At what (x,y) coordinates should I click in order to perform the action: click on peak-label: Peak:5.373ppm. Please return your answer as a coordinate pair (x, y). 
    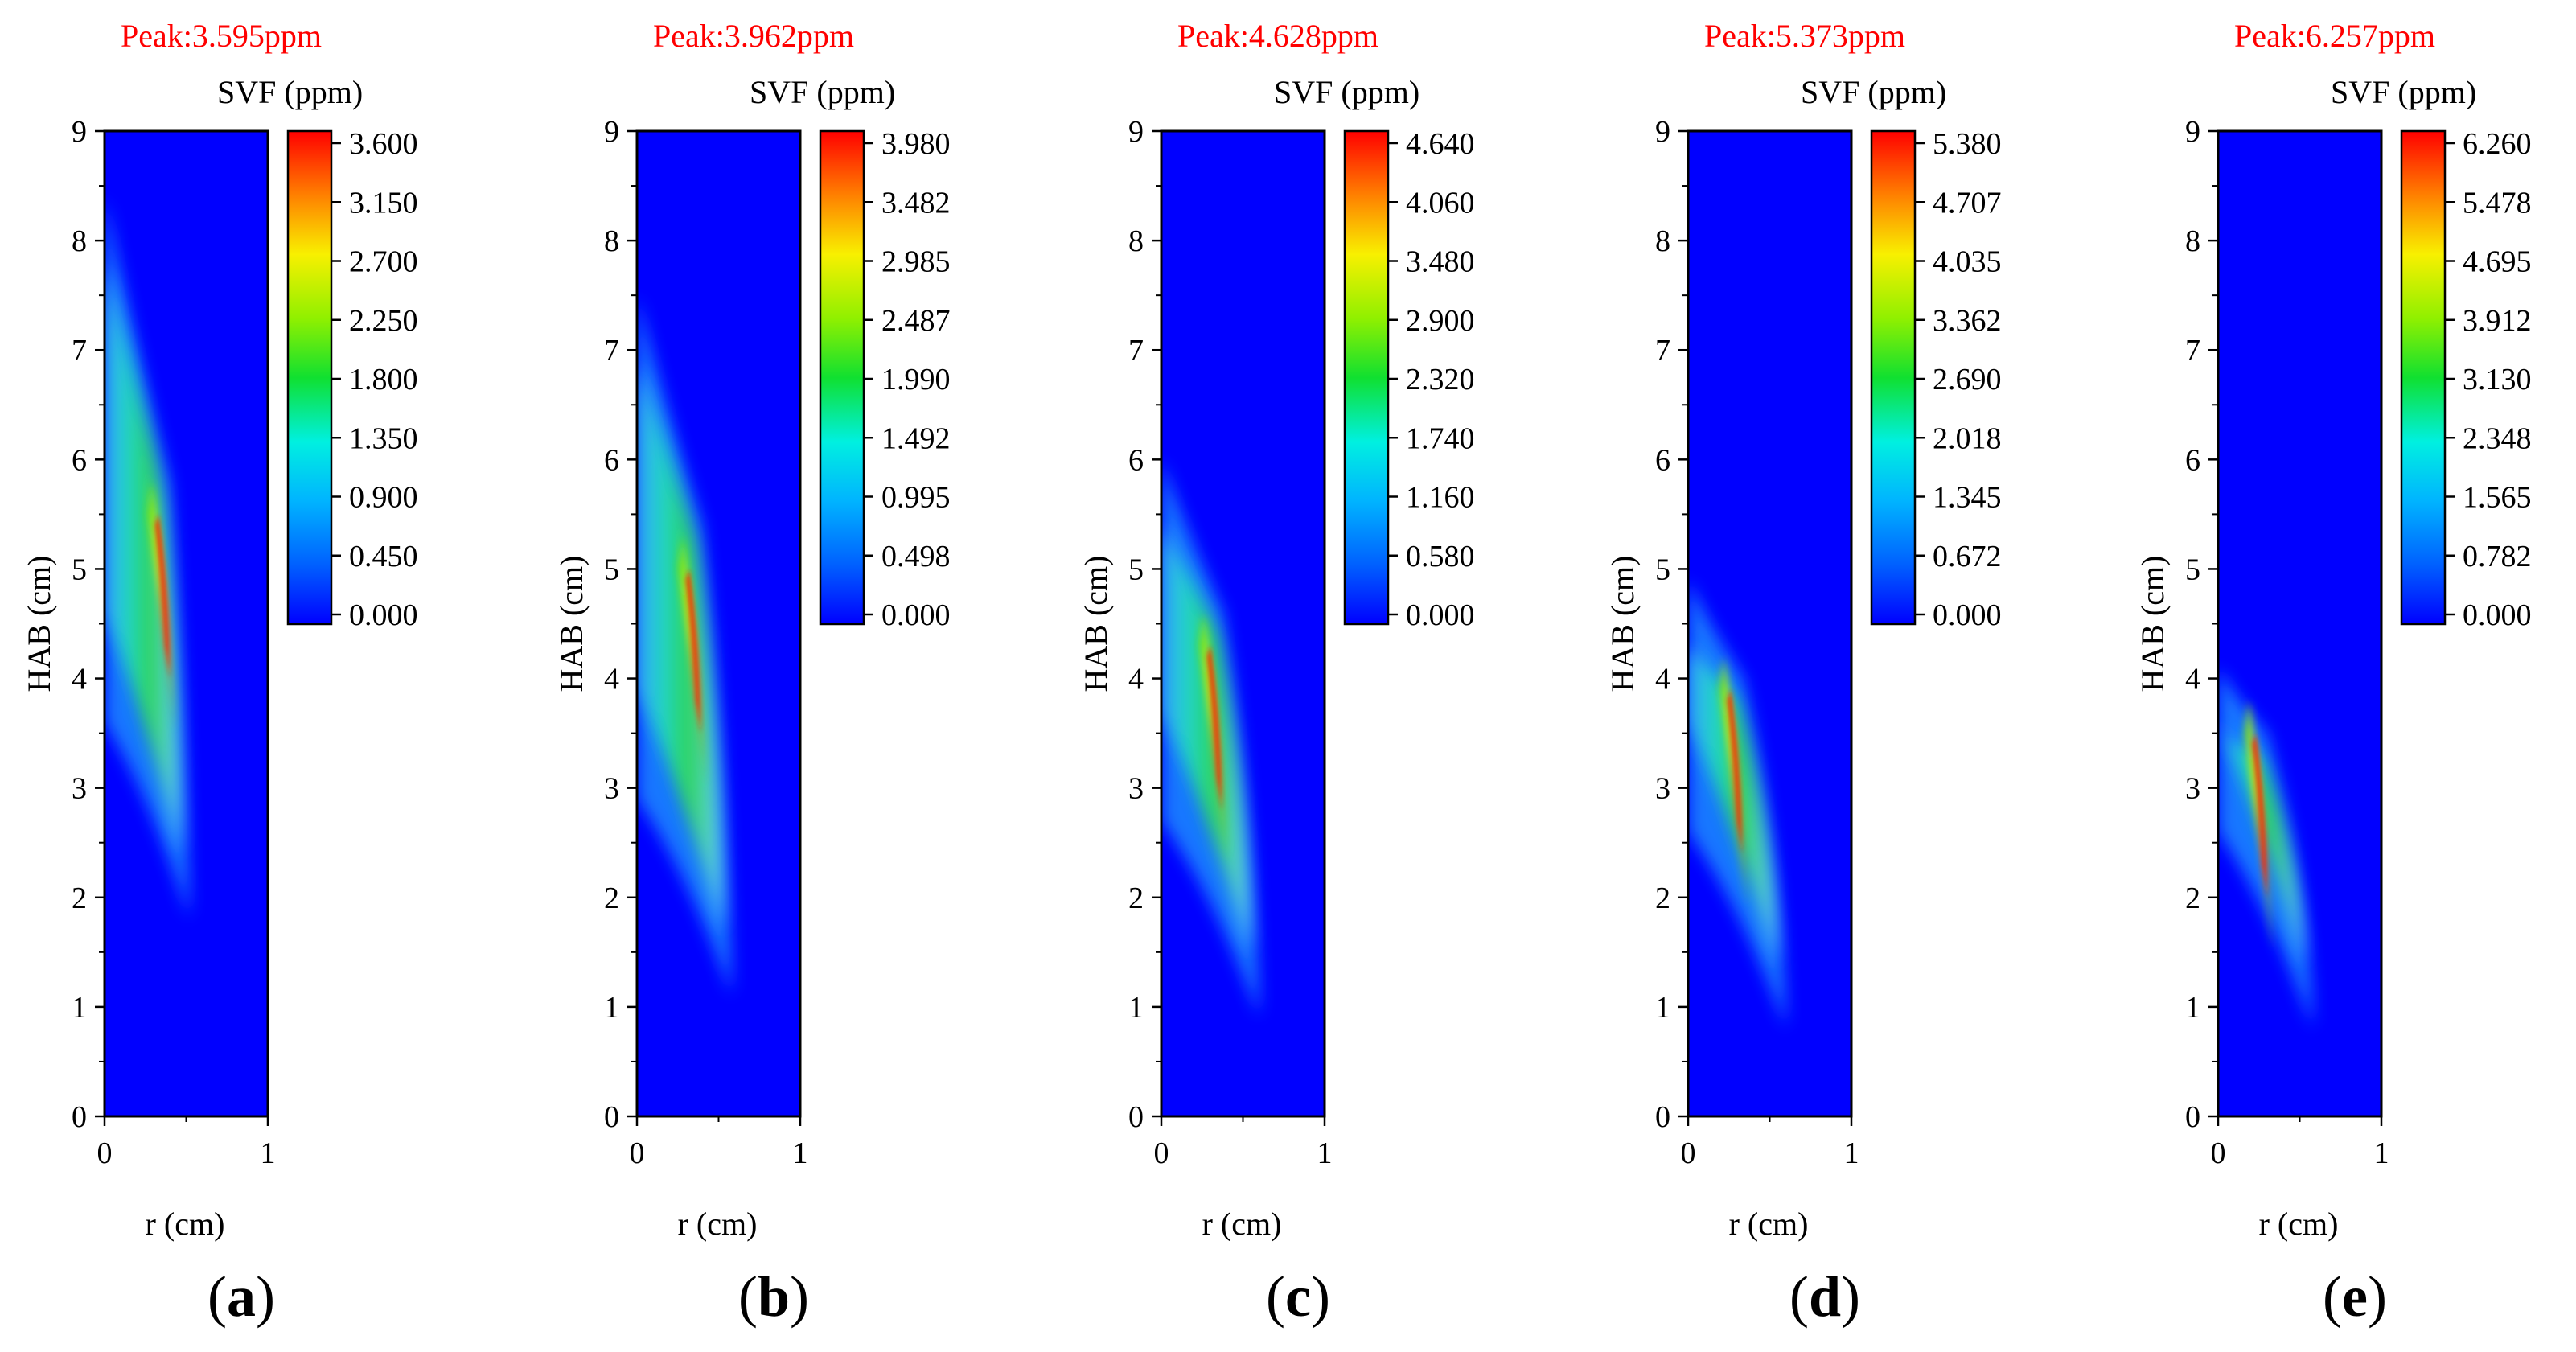
    Looking at the image, I should click on (1804, 36).